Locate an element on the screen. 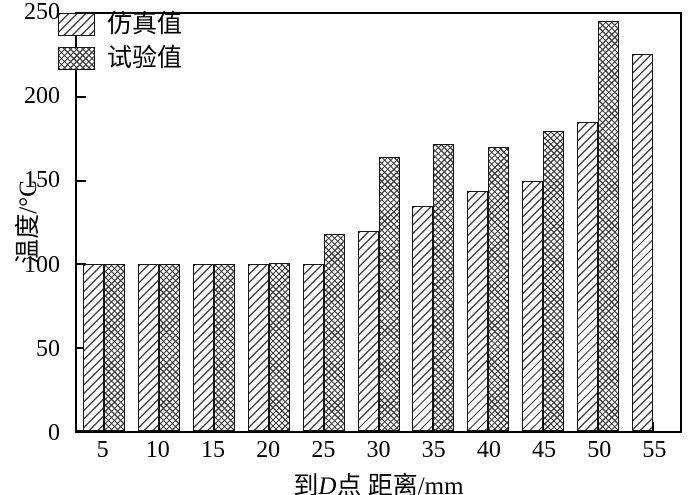 The height and width of the screenshot is (495, 700). y-tick-label: 200 is located at coordinates (42, 96).